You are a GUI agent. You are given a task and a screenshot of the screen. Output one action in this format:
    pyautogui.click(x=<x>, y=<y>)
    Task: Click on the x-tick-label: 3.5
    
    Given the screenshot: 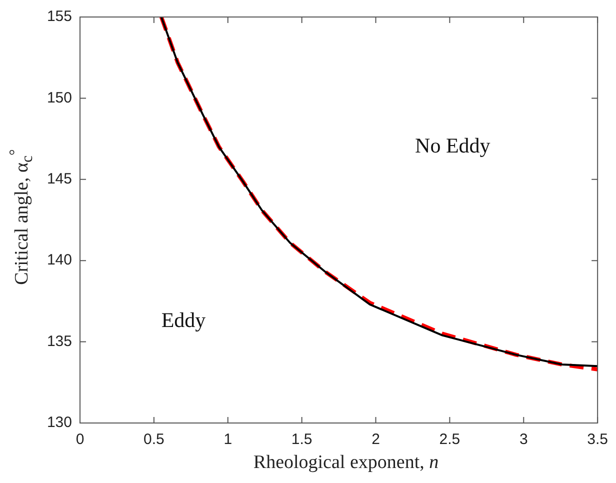 What is the action you would take?
    pyautogui.click(x=597, y=439)
    